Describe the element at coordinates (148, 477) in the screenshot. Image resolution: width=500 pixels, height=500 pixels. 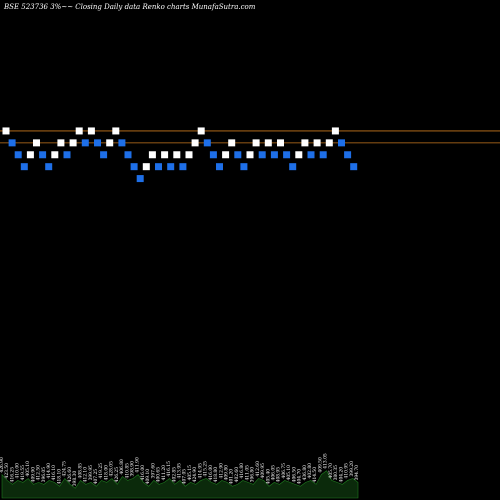
I see `volume-label: 409.10` at that location.